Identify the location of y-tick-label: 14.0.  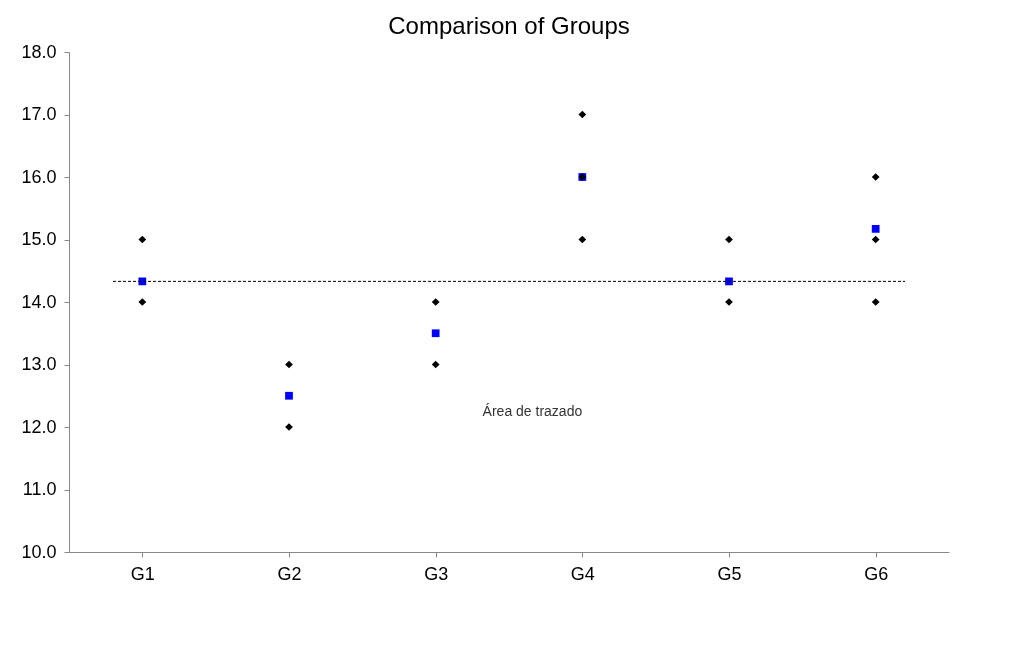
(39, 301).